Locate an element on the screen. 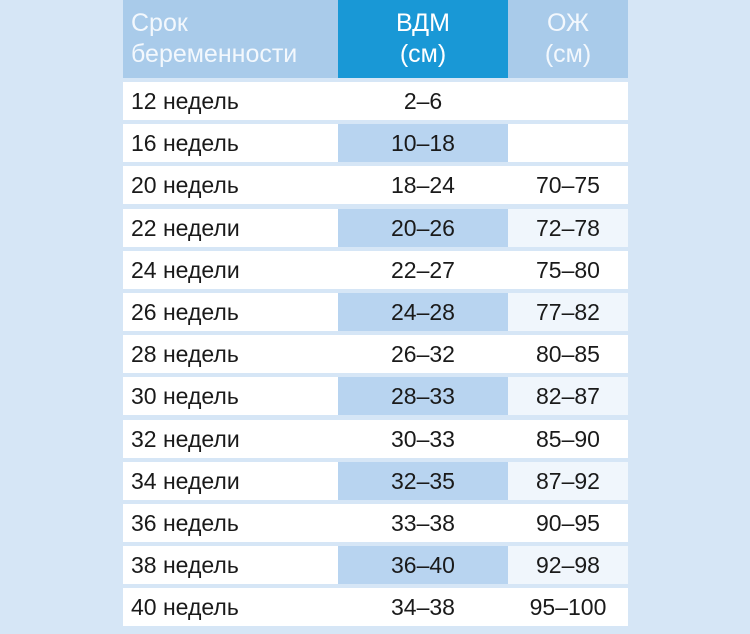  table-row: 22 недели 20–26 72–78 is located at coordinates (375, 228).